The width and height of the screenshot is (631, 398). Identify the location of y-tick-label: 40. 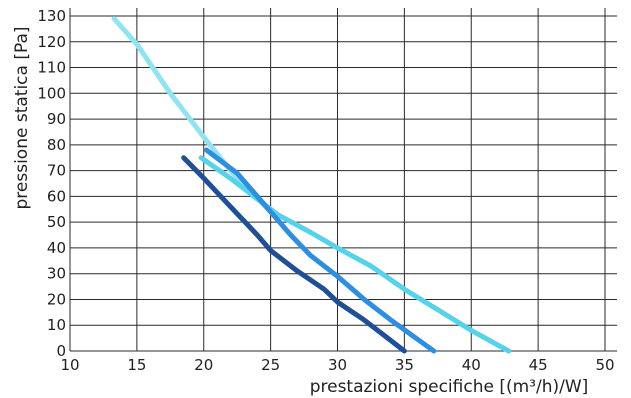
(56, 248).